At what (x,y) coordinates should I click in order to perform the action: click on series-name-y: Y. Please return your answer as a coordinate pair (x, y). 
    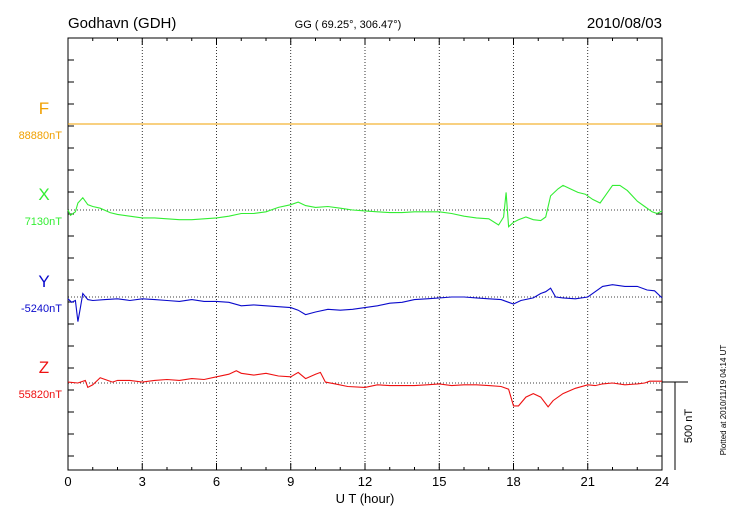
    Looking at the image, I should click on (43, 281).